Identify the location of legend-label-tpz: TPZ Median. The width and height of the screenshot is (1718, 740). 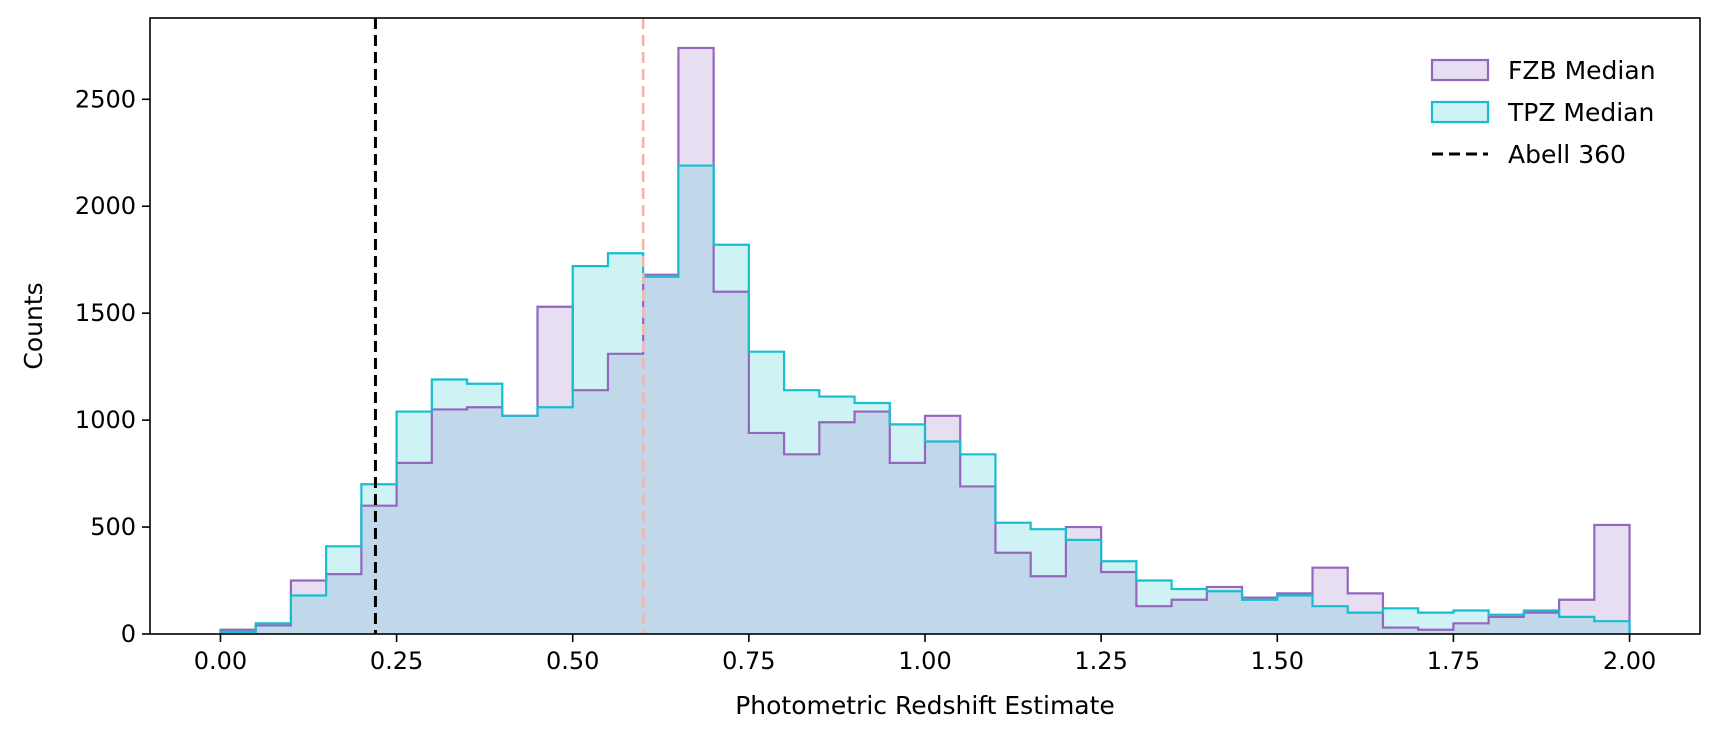
(1580, 112).